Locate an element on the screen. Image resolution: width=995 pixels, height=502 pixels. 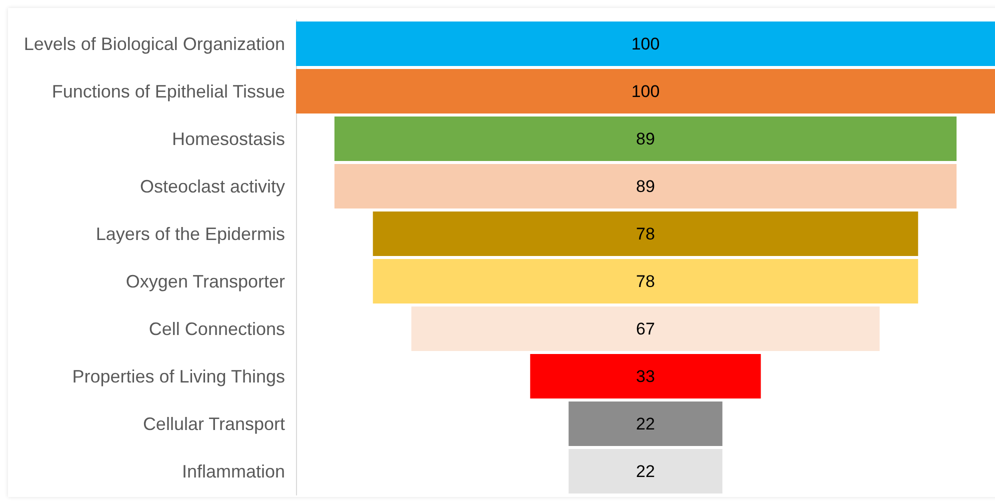
data-label: 67 is located at coordinates (645, 328).